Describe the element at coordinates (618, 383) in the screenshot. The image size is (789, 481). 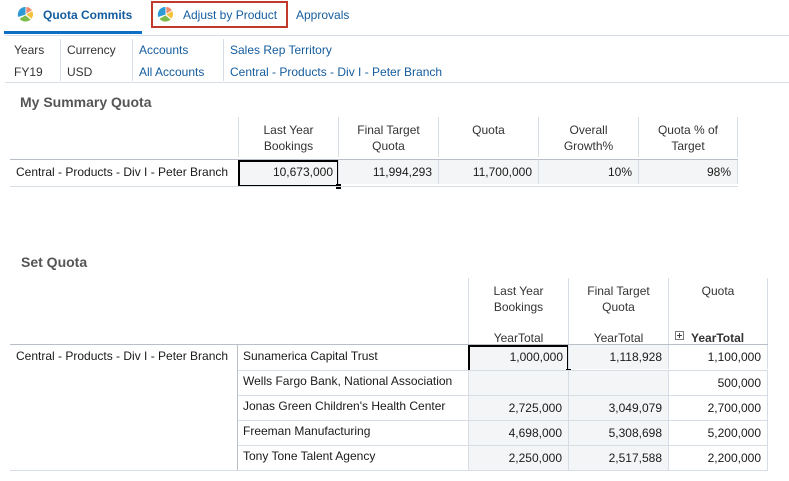
I see `cell-final-target-quota` at that location.